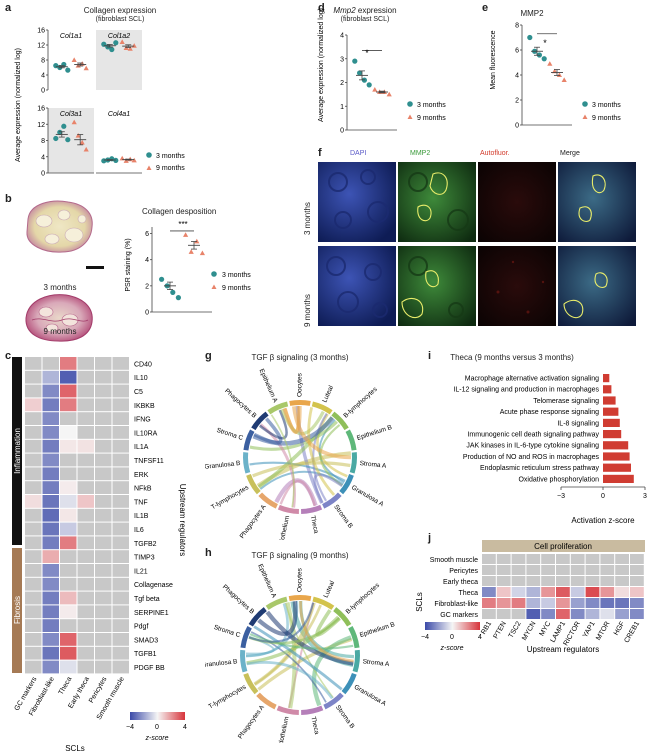  What do you see at coordinates (128, 264) in the screenshot?
I see `panel-b-ylabel: PSR staining (%)` at bounding box center [128, 264].